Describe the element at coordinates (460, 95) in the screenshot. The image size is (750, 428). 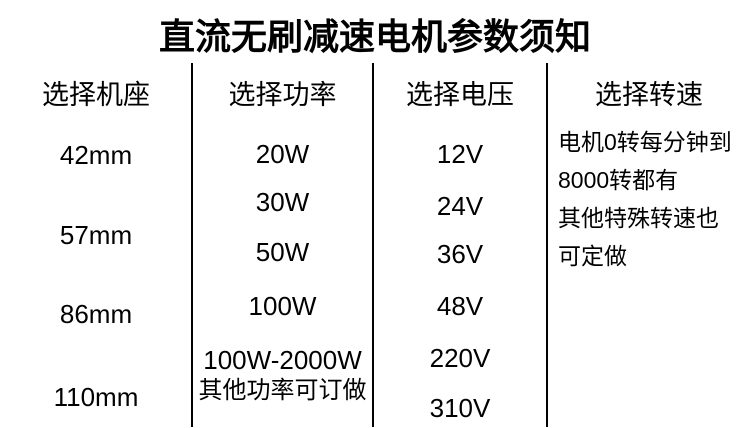
I see `voltage-header: 选择电压` at that location.